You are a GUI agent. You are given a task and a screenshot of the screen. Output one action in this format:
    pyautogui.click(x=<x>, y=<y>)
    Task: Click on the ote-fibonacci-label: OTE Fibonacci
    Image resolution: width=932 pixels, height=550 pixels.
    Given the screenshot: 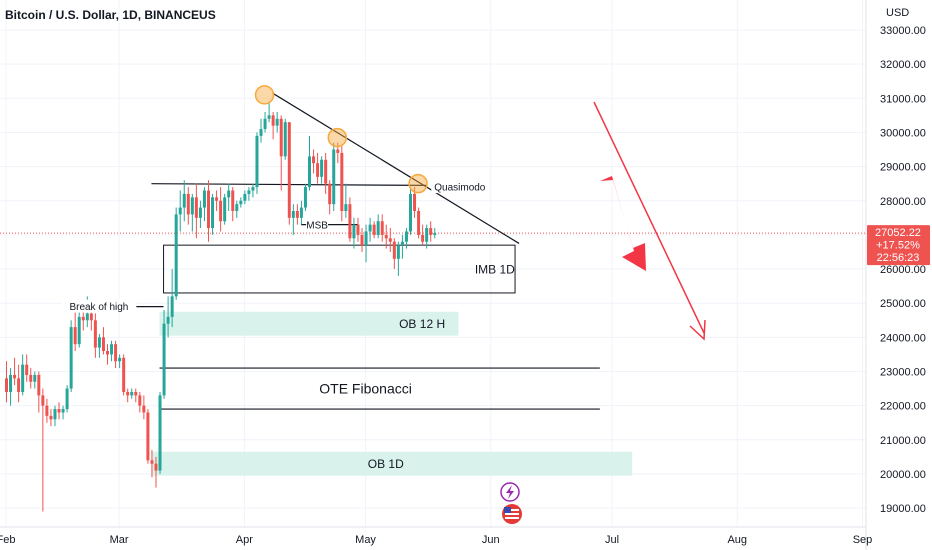 What is the action you would take?
    pyautogui.click(x=365, y=389)
    